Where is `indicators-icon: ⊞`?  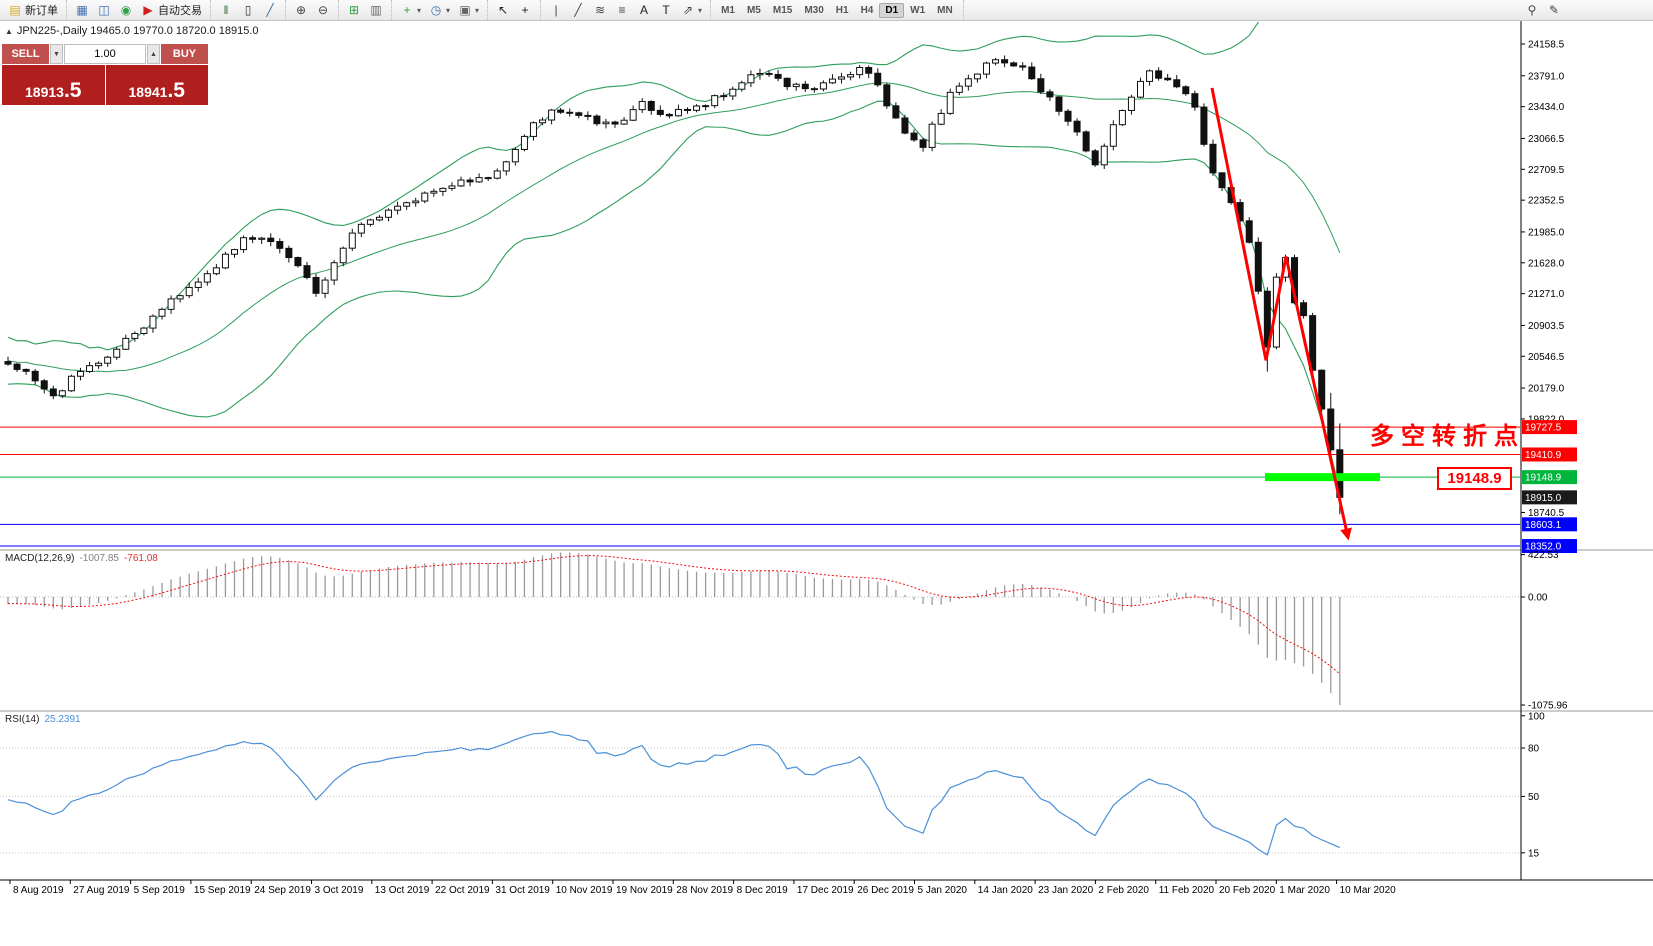
indicators-icon: ⊞ is located at coordinates (354, 10).